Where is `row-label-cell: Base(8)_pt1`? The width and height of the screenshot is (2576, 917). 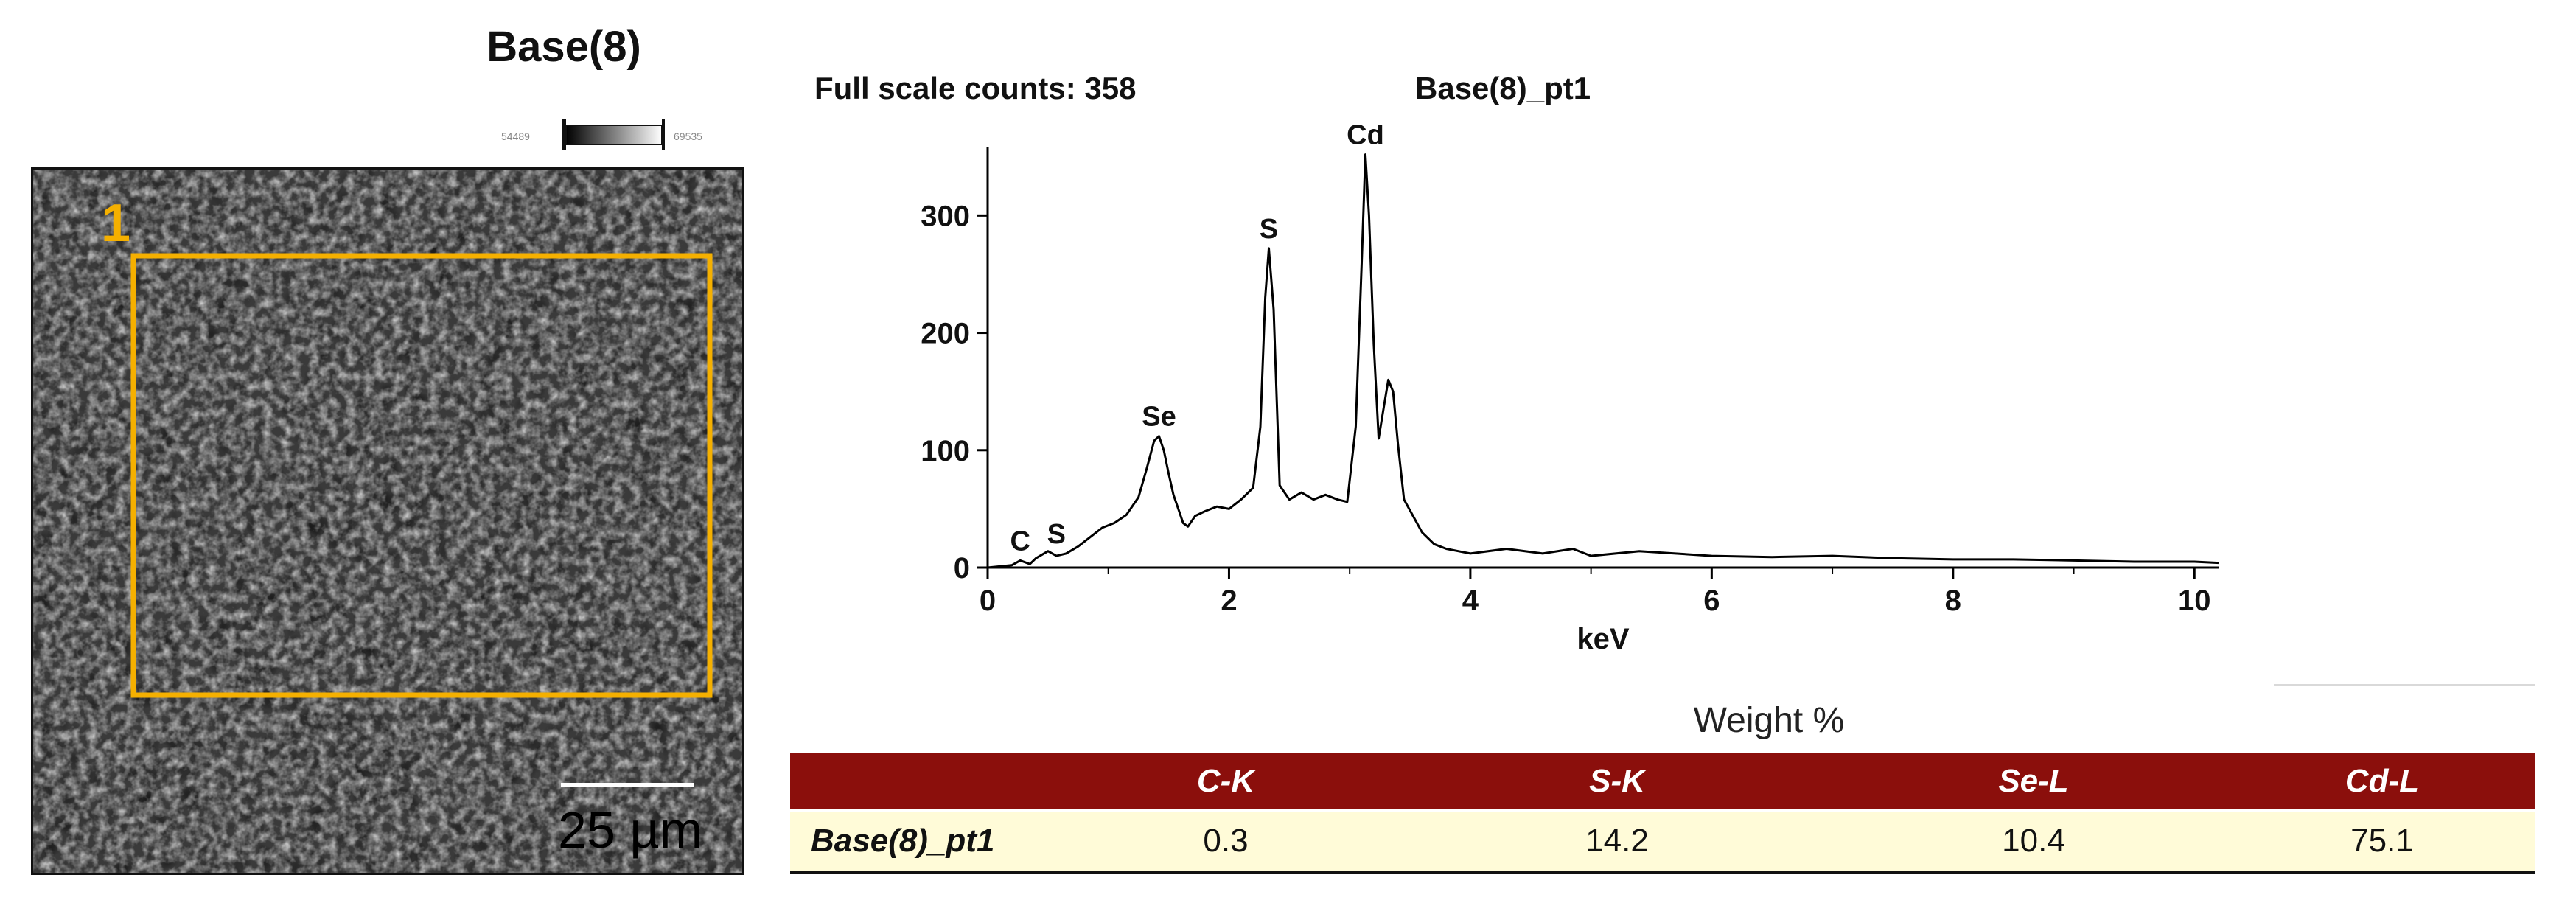
row-label-cell: Base(8)_pt1 is located at coordinates (922, 842).